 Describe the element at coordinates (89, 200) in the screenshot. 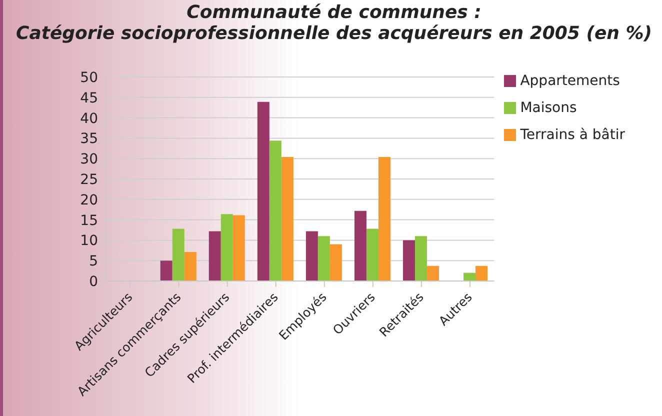

I see `y-tick-label: 20` at that location.